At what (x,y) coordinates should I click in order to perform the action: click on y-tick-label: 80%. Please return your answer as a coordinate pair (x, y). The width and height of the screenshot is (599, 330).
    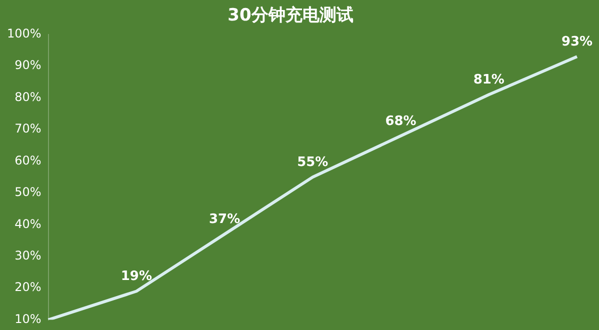
    Looking at the image, I should click on (28, 97).